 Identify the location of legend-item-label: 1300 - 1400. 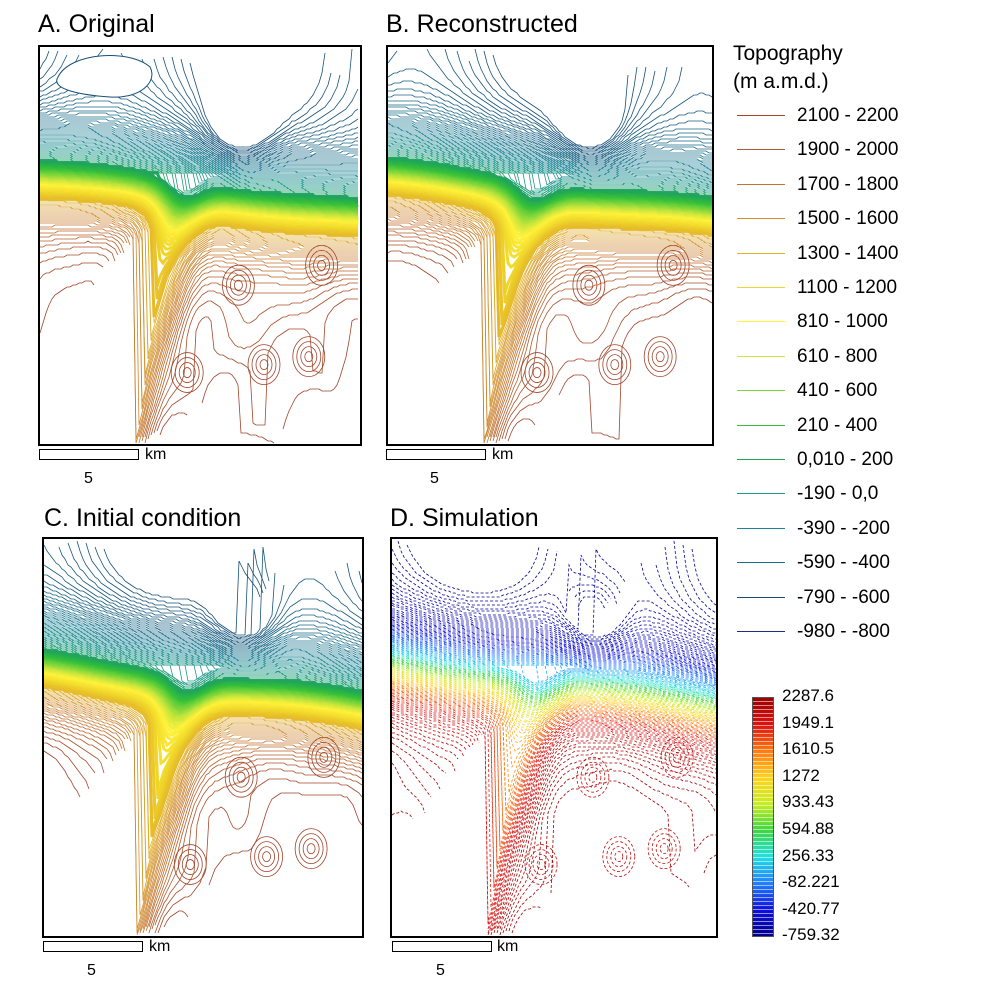
(848, 253).